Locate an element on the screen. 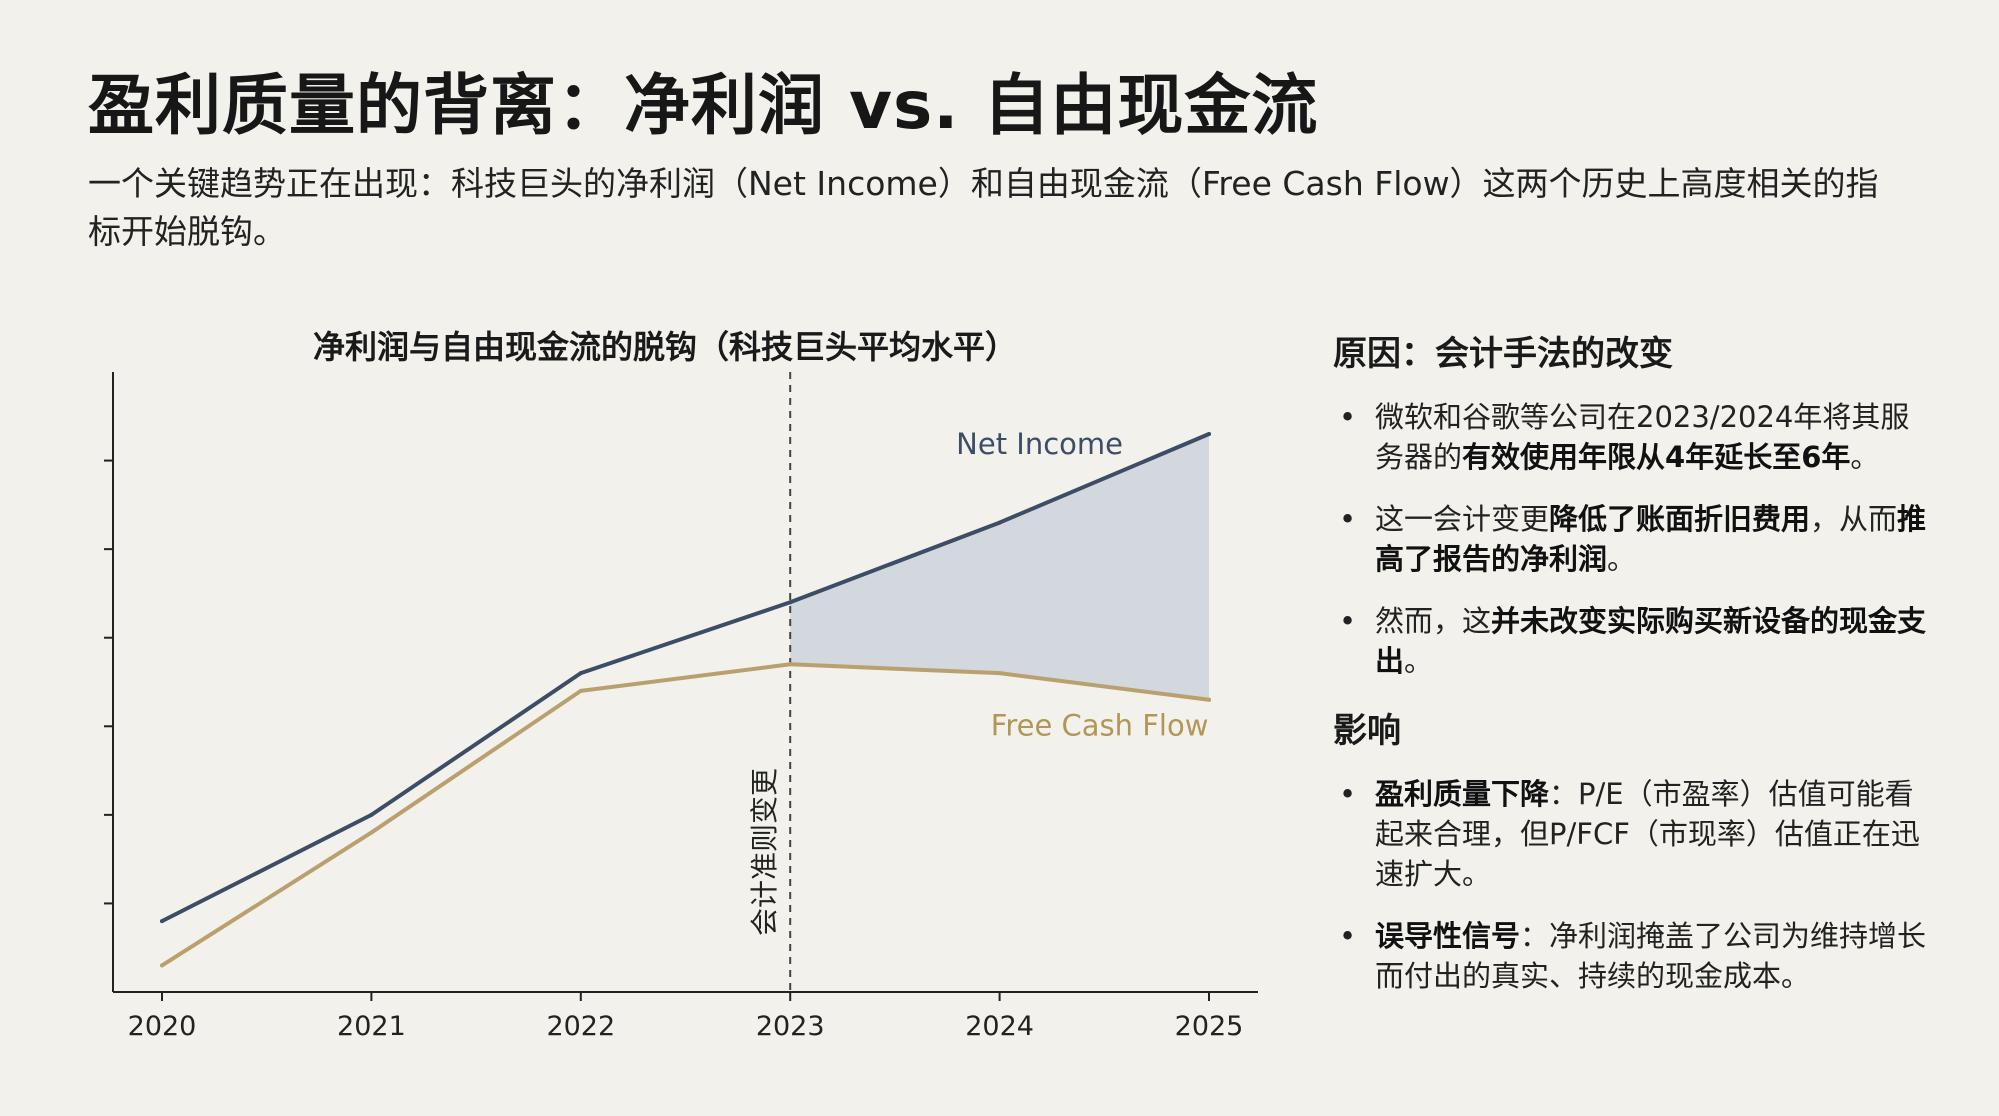  reason-heading: 原因：会计手法的改变 is located at coordinates (1503, 354).